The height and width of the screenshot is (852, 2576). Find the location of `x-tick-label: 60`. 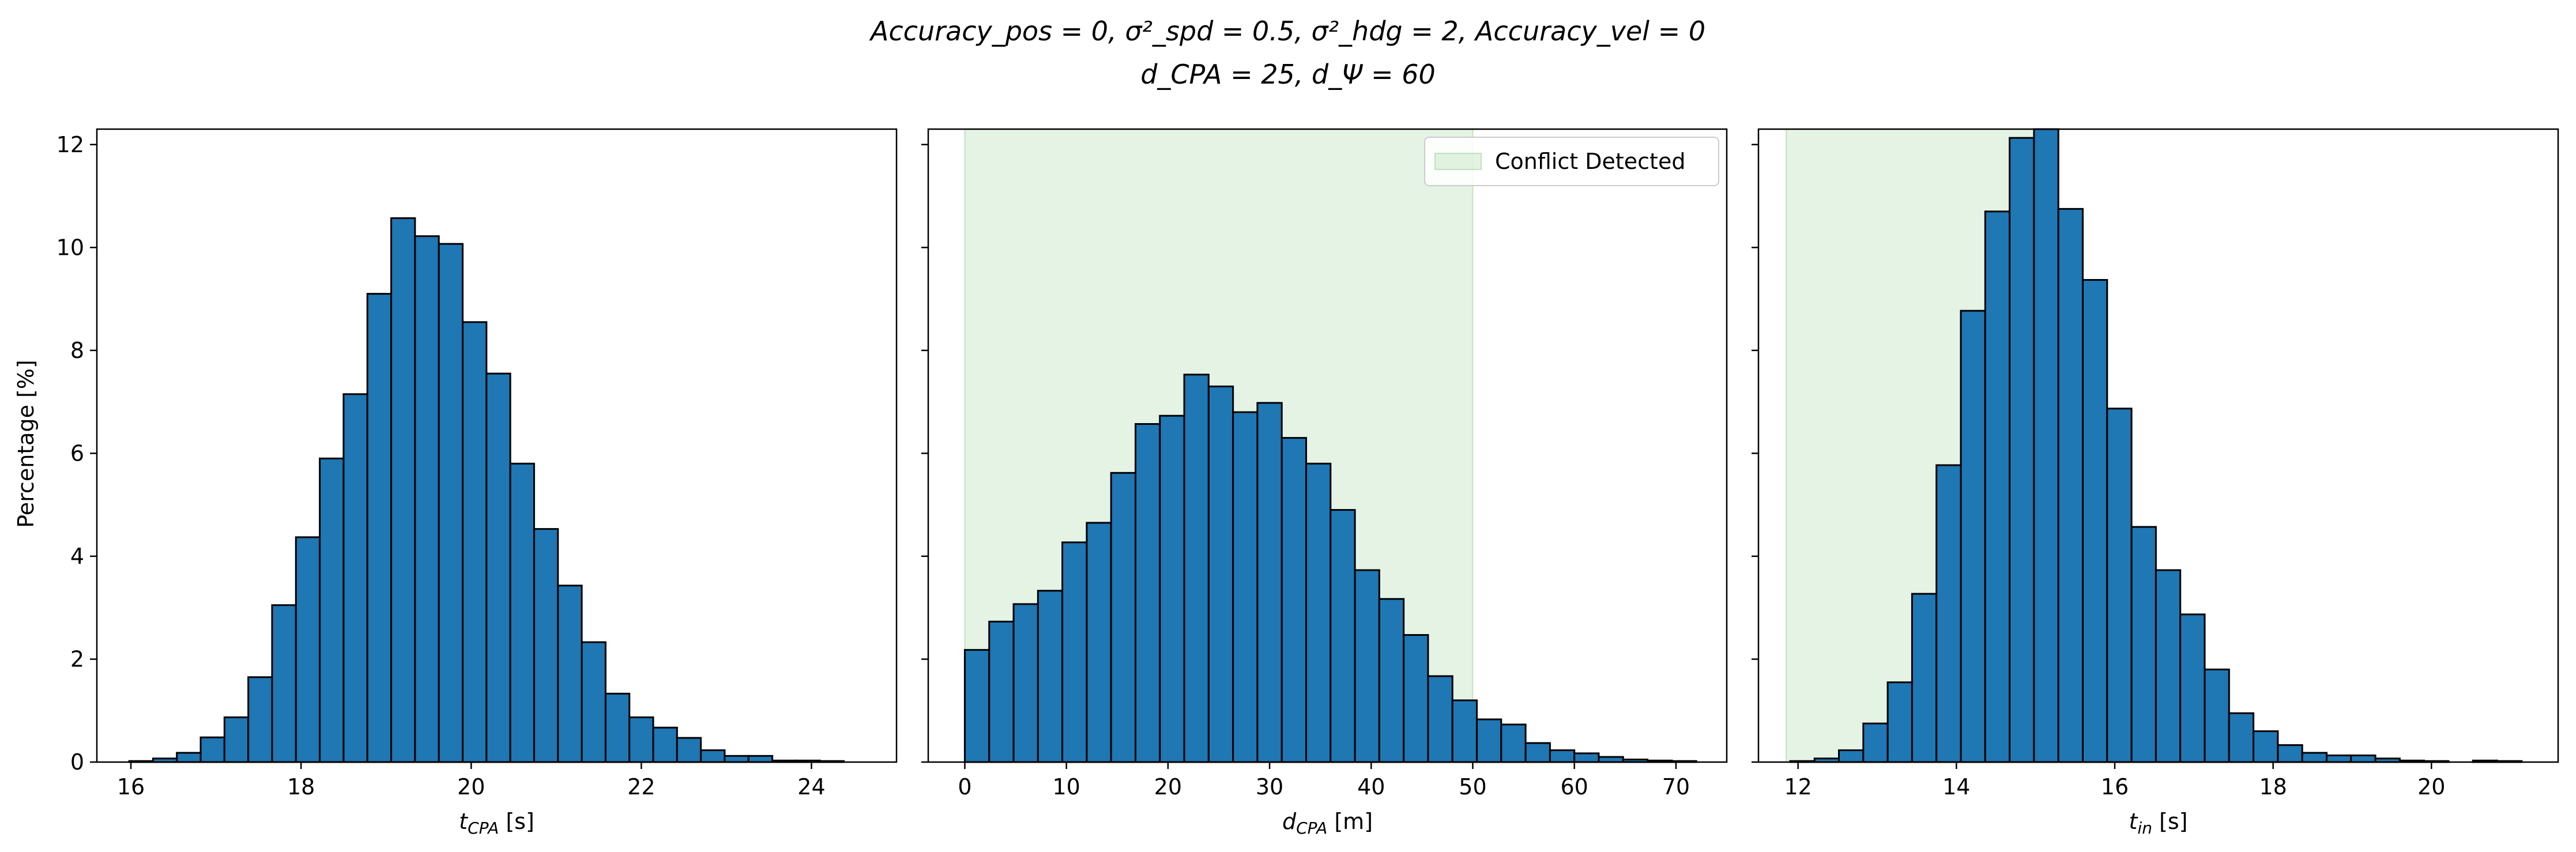

x-tick-label: 60 is located at coordinates (1574, 787).